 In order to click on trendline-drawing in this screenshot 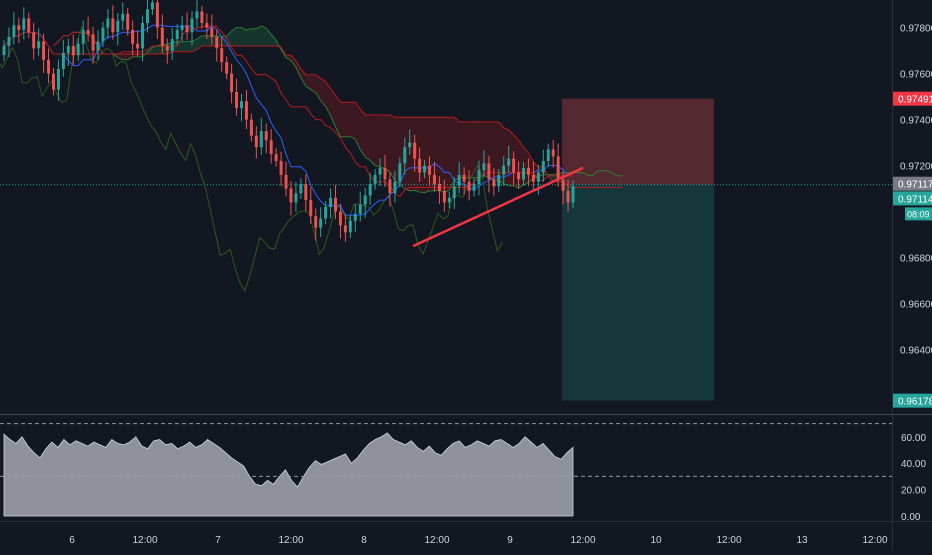, I will do `click(498, 207)`.